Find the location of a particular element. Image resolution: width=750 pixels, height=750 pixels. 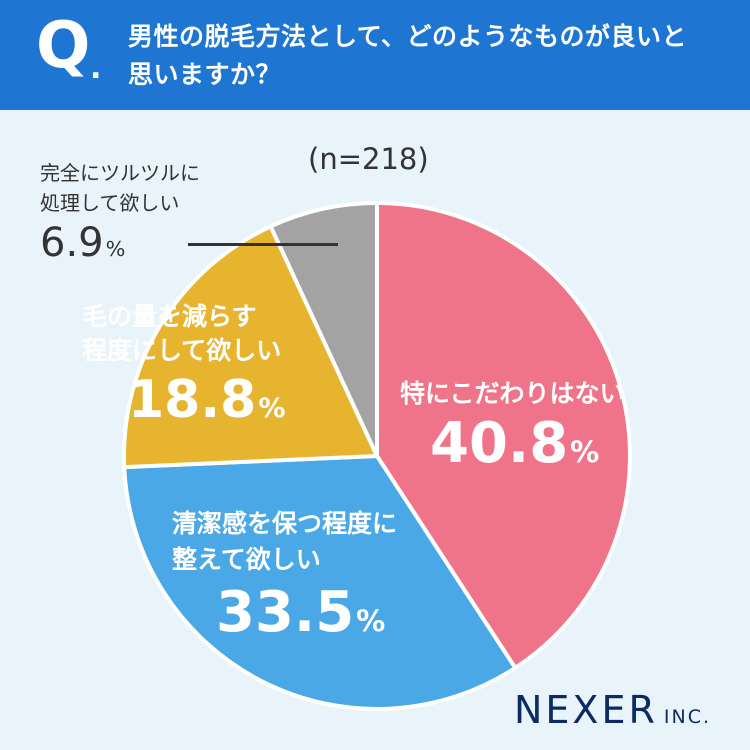

slice-label-gray-line1: 完全にツルツルに is located at coordinates (120, 173).